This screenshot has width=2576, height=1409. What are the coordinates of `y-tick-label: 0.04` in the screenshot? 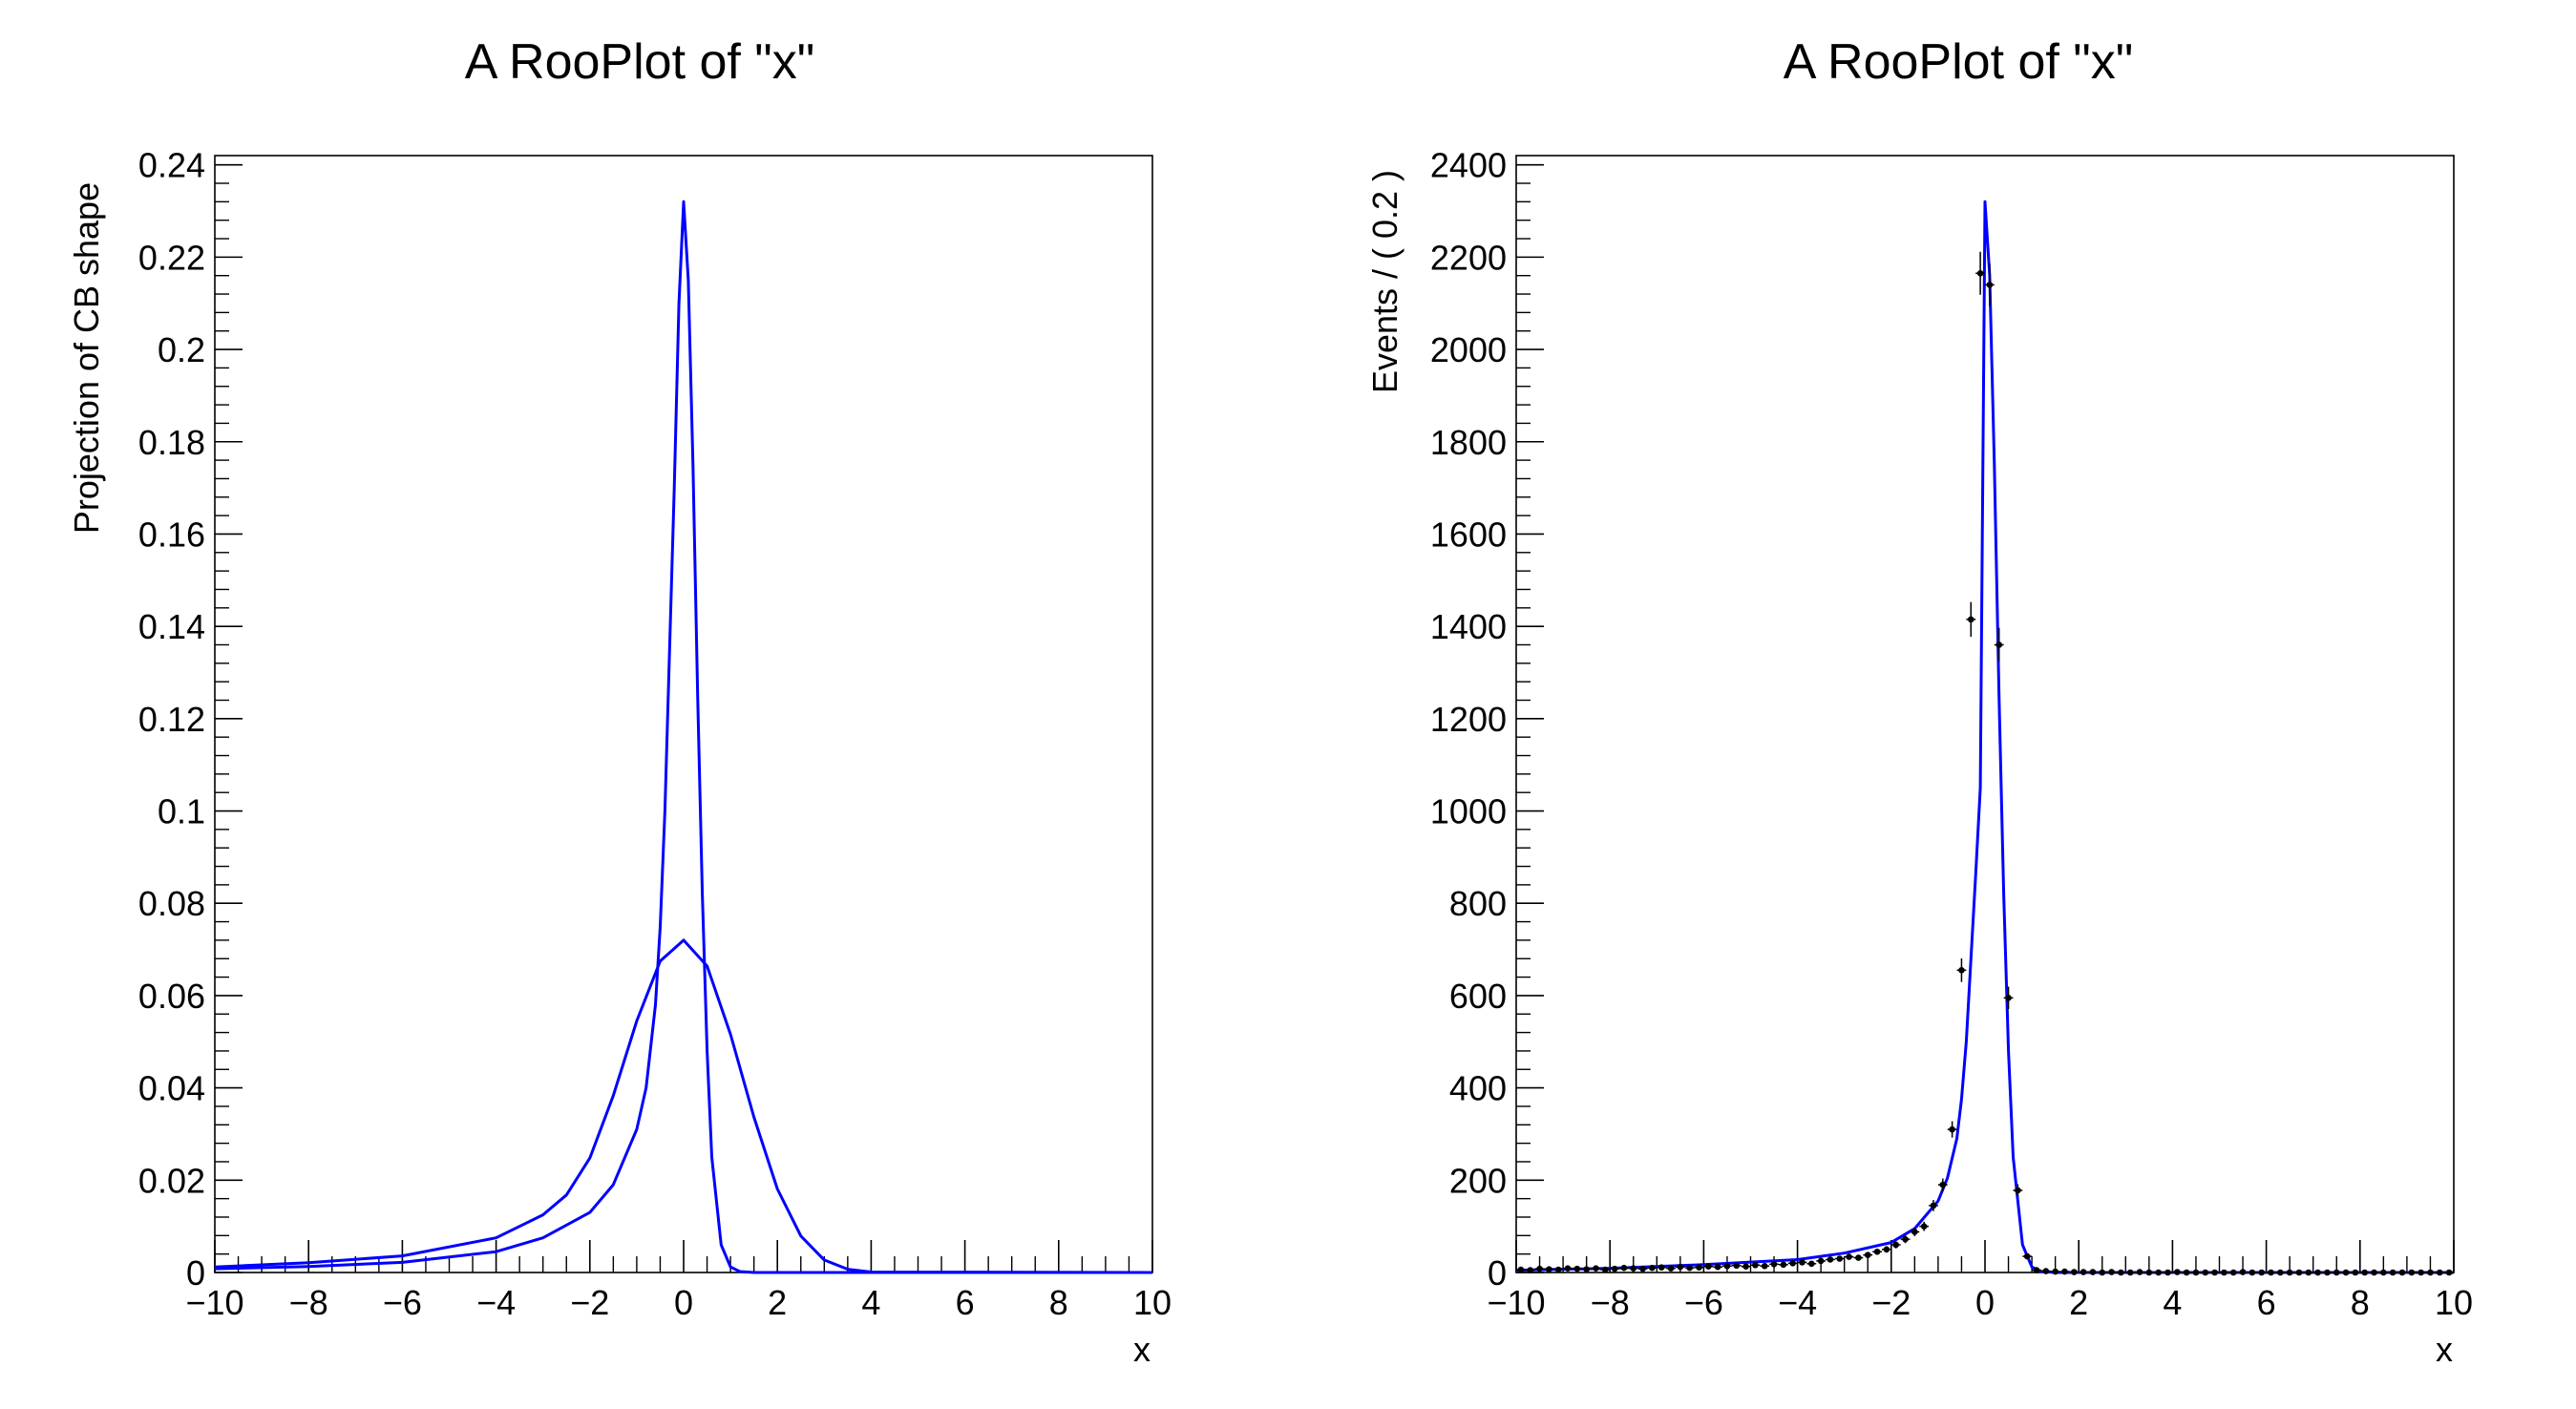 It's located at (171, 1088).